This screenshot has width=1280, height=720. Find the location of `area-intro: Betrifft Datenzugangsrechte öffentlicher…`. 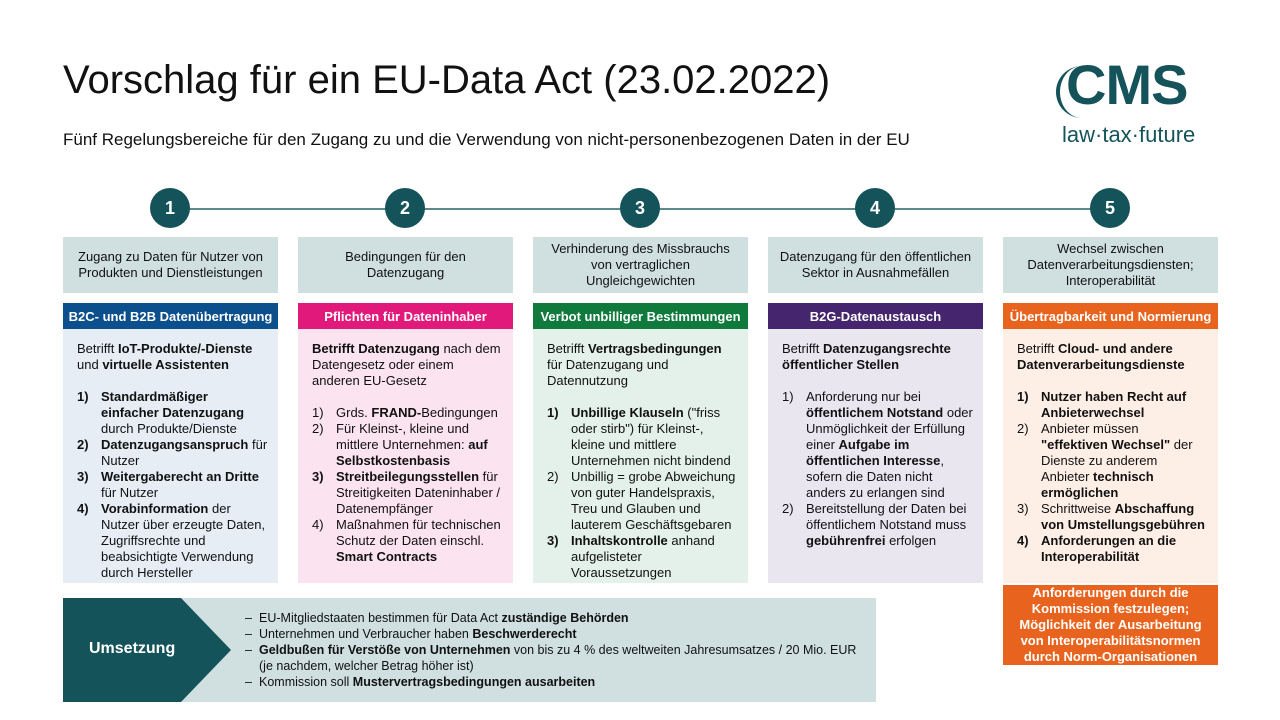

area-intro: Betrifft Datenzugangsrechte öffentlicher… is located at coordinates (877, 357).